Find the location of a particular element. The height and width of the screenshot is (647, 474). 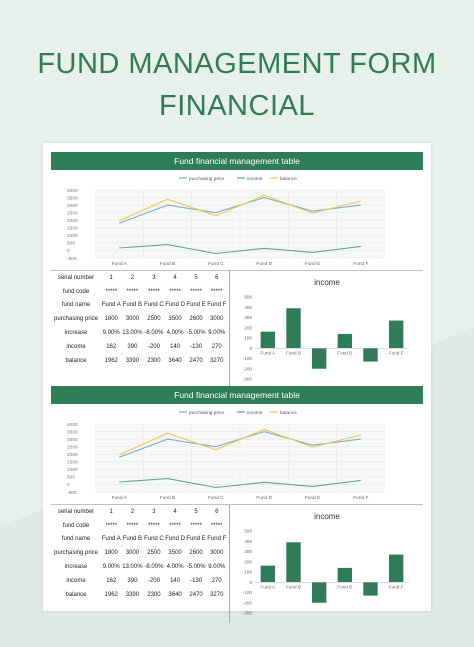

y-tick-label: 4000 is located at coordinates (72, 425).